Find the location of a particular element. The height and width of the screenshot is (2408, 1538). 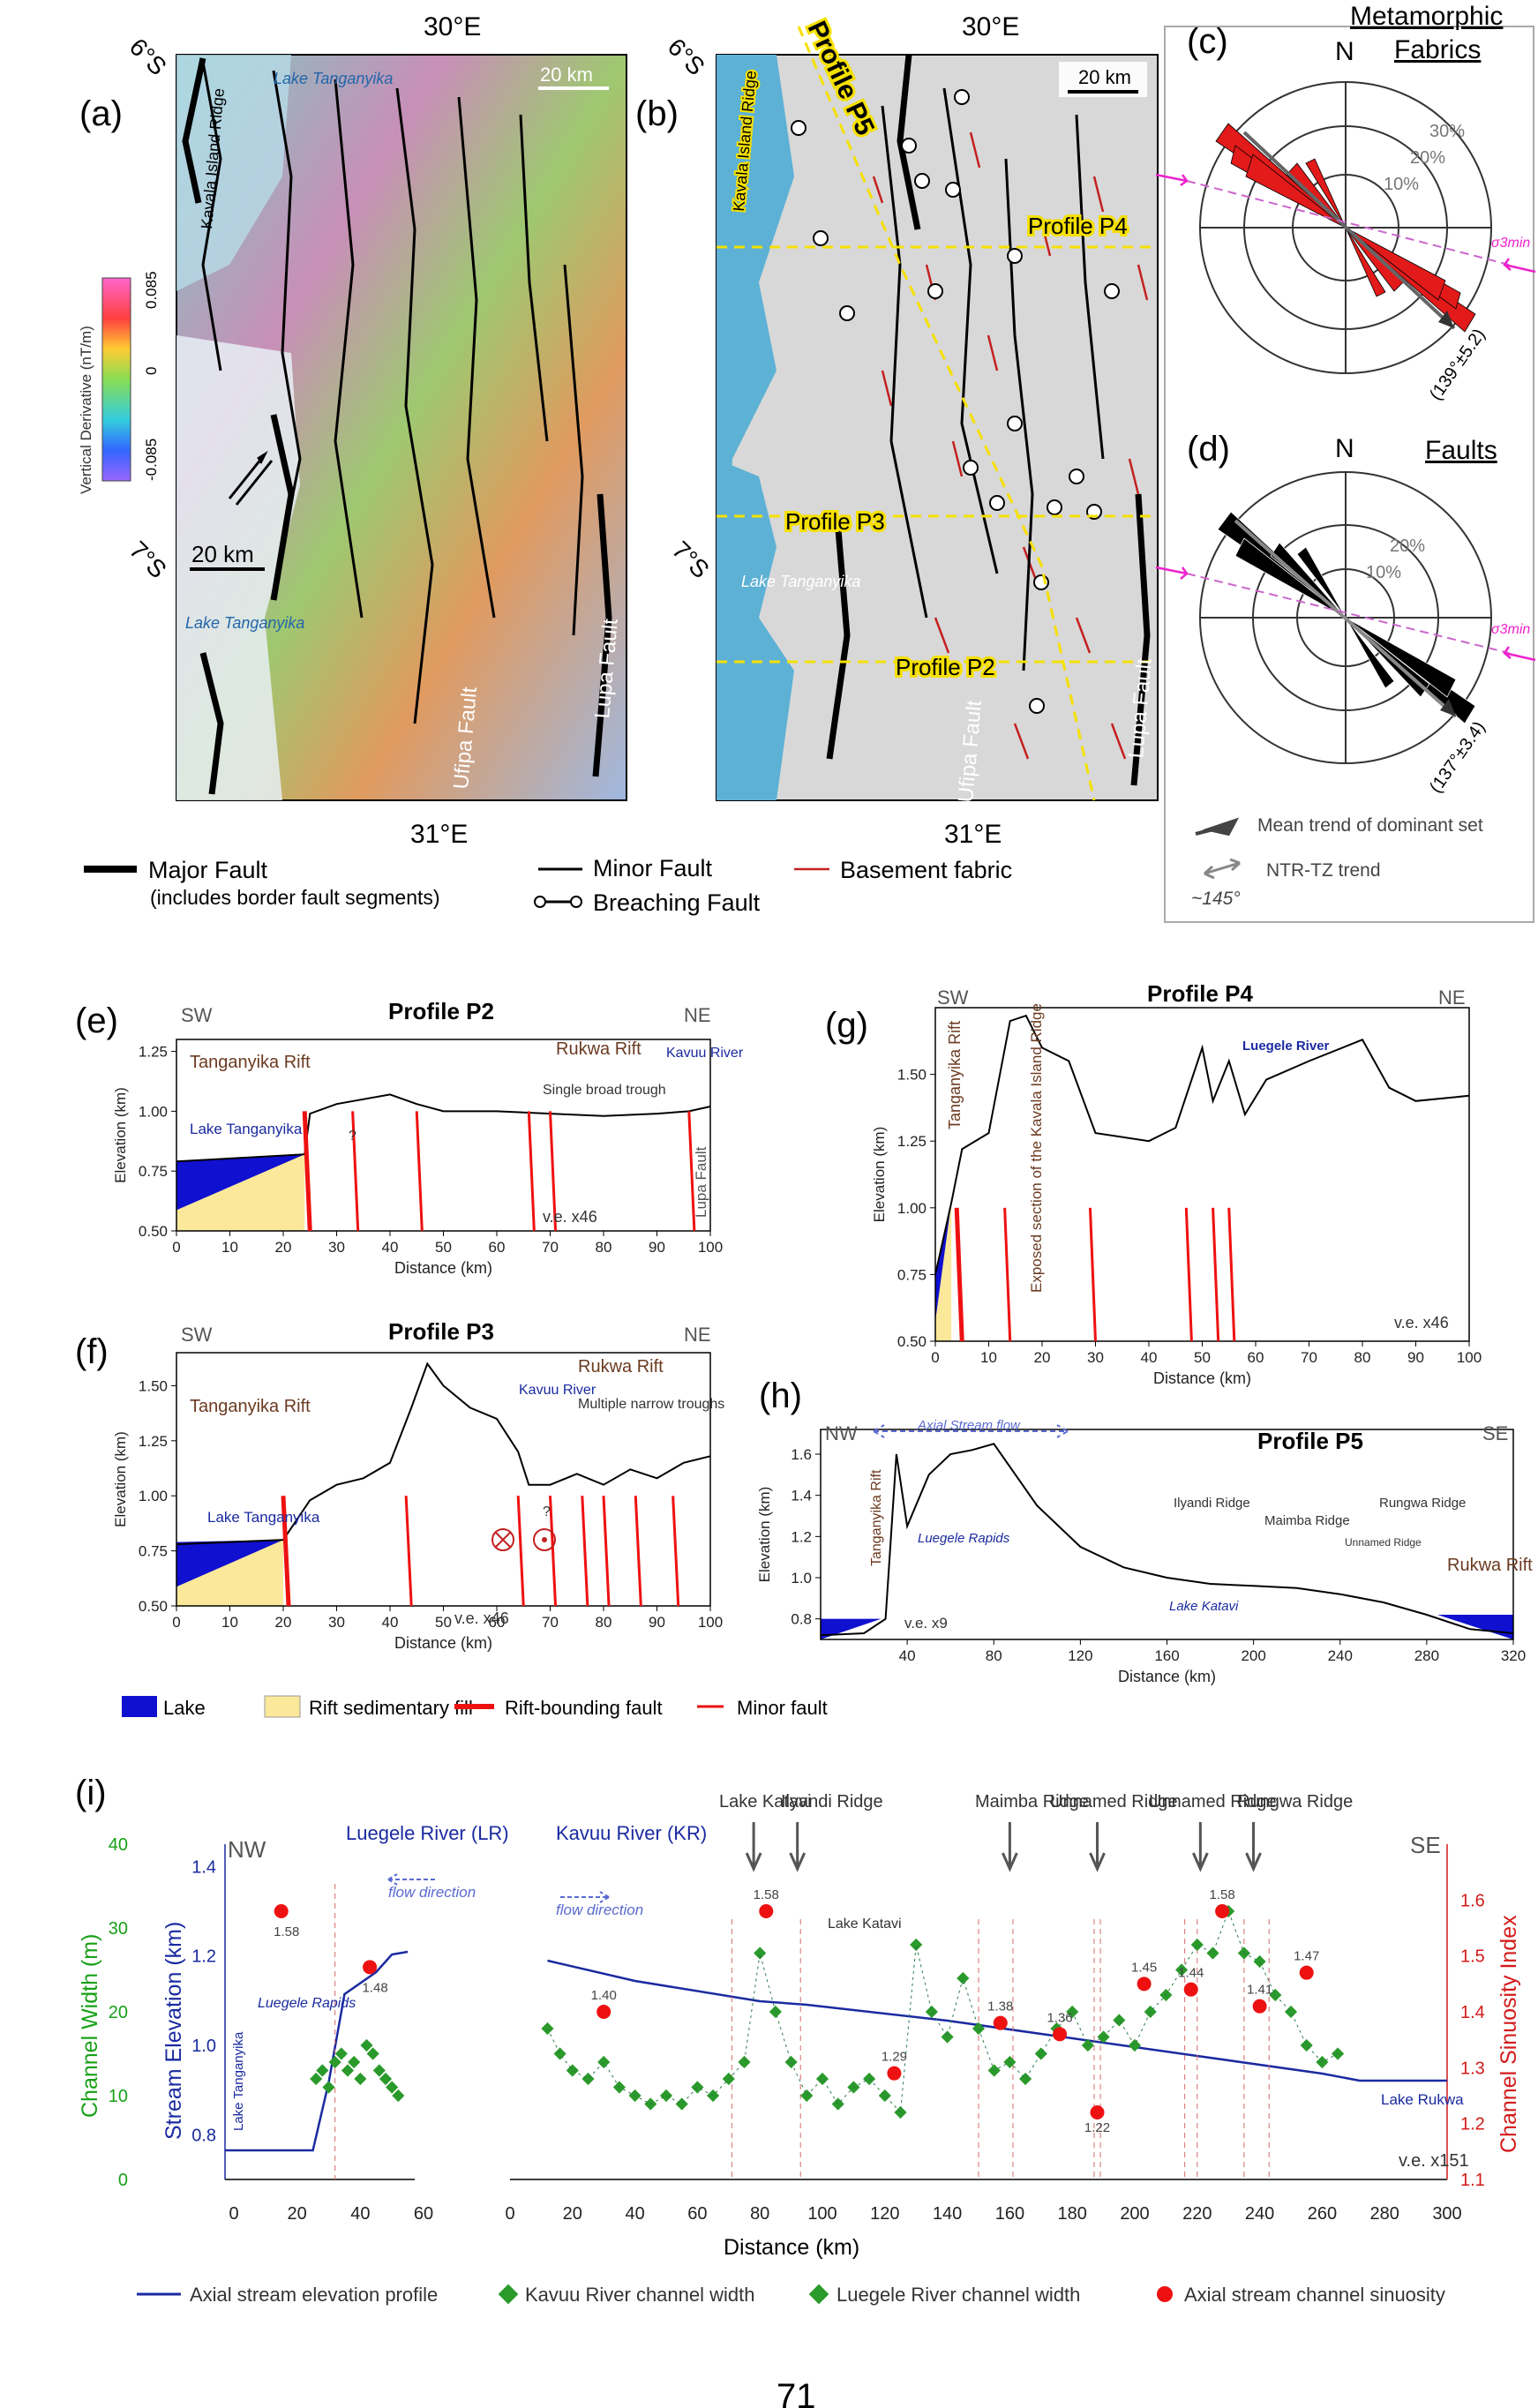

flow-arrow-kr-icon is located at coordinates (585, 1897).